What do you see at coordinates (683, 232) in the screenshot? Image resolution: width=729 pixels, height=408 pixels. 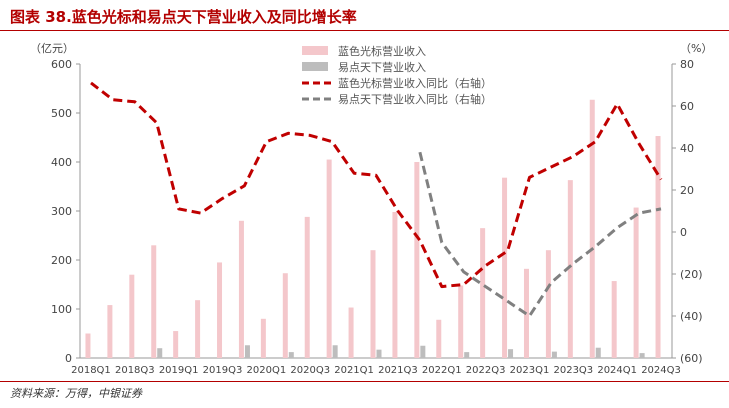 I see `right-tick-label: 0` at bounding box center [683, 232].